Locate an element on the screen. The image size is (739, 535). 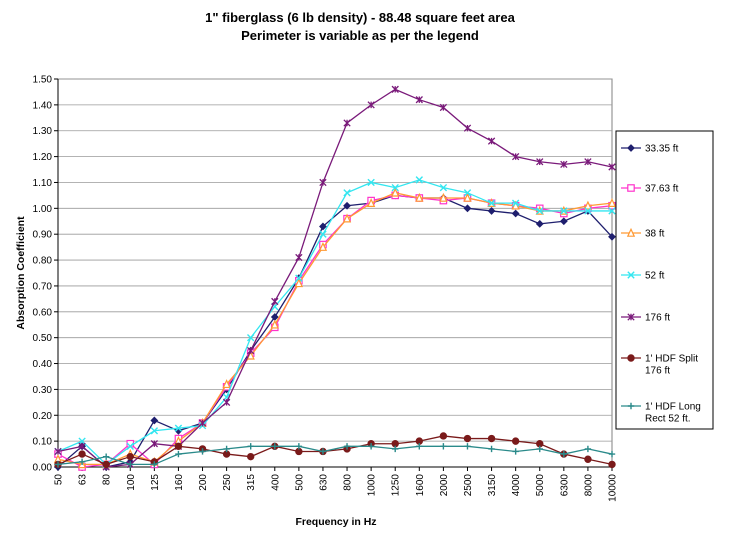
x-tick-label: 200 is located at coordinates (203, 482).